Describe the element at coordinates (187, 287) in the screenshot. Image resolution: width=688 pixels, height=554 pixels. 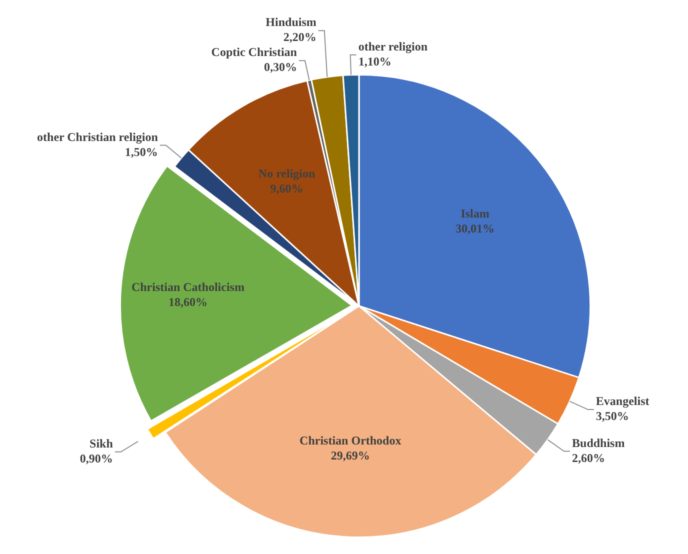
I see `slice-label: Christian Catholicism` at that location.